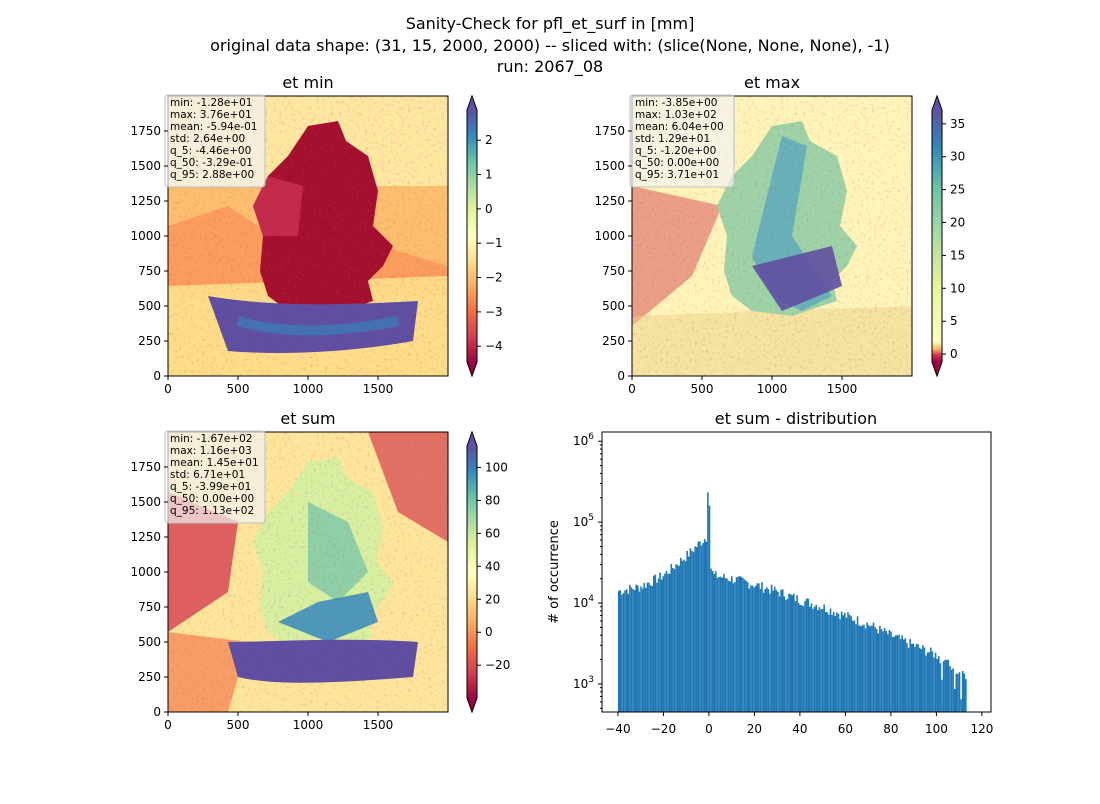 Image resolution: width=1100 pixels, height=804 pixels. What do you see at coordinates (613, 271) in the screenshot?
I see `y-tick-label: 750` at bounding box center [613, 271].